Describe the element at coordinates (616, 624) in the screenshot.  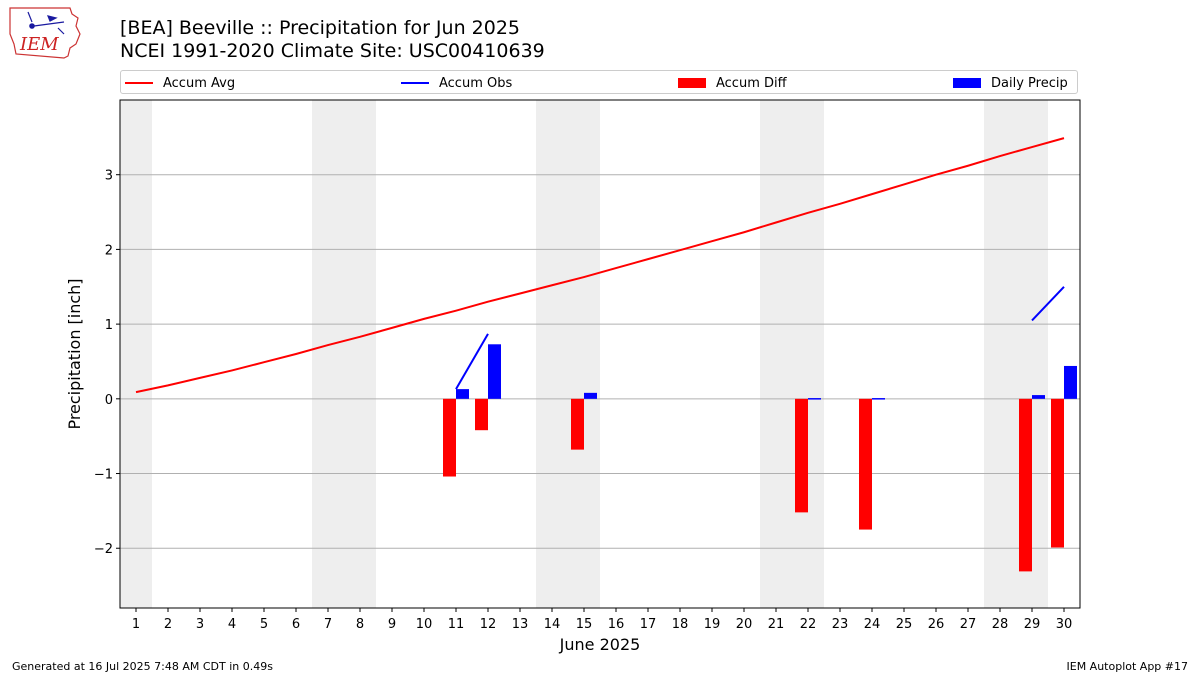
I see `x-tick-label: 16` at that location.